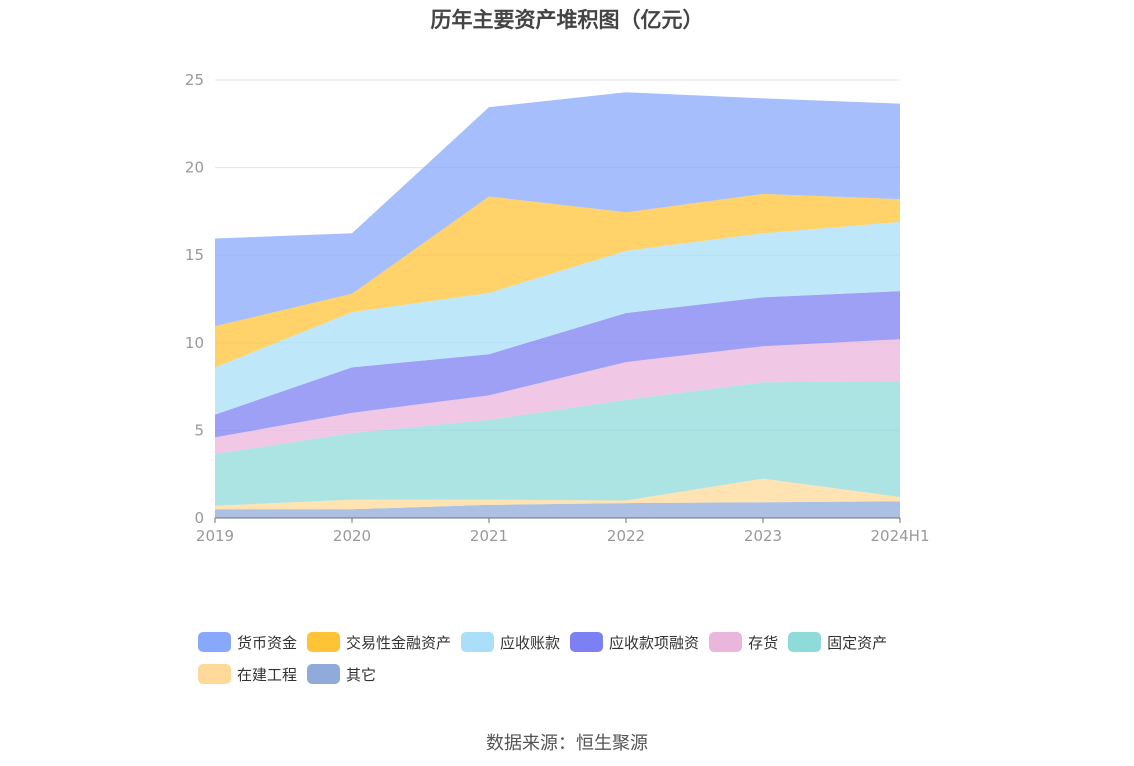  What do you see at coordinates (194, 343) in the screenshot?
I see `y-tick-label: 10` at bounding box center [194, 343].